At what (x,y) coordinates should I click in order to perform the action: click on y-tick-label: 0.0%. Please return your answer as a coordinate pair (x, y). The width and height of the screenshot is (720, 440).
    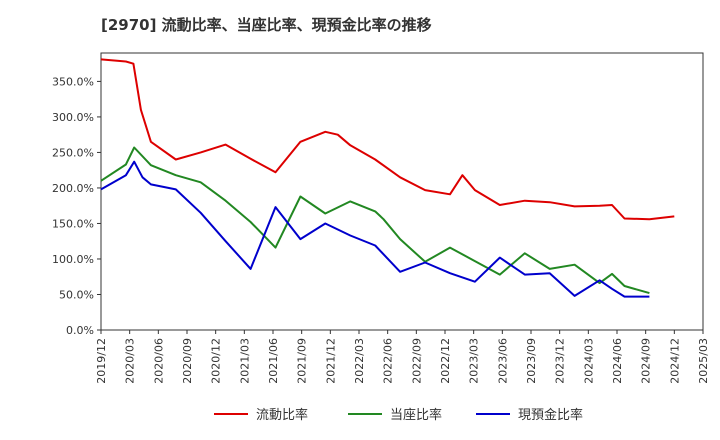
    Looking at the image, I should click on (80, 330).